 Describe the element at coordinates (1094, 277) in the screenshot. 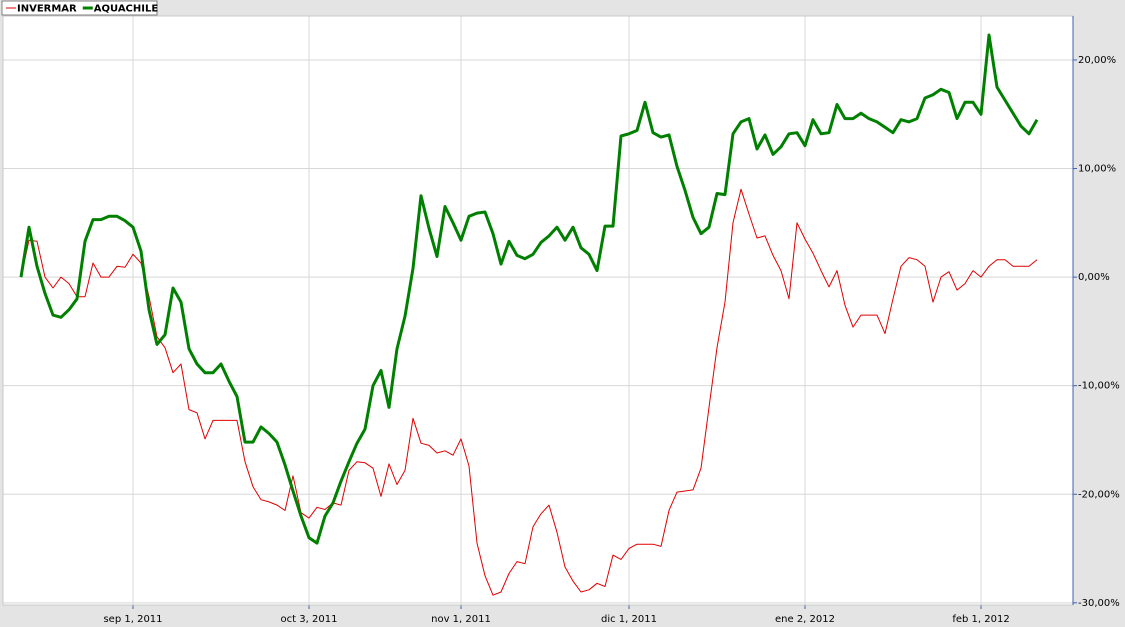

I see `y-tick-label: 0,00%` at that location.